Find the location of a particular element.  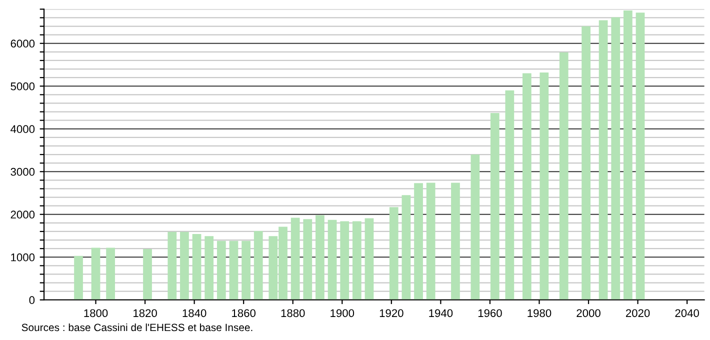

x-tick-label: 1880 is located at coordinates (293, 313).